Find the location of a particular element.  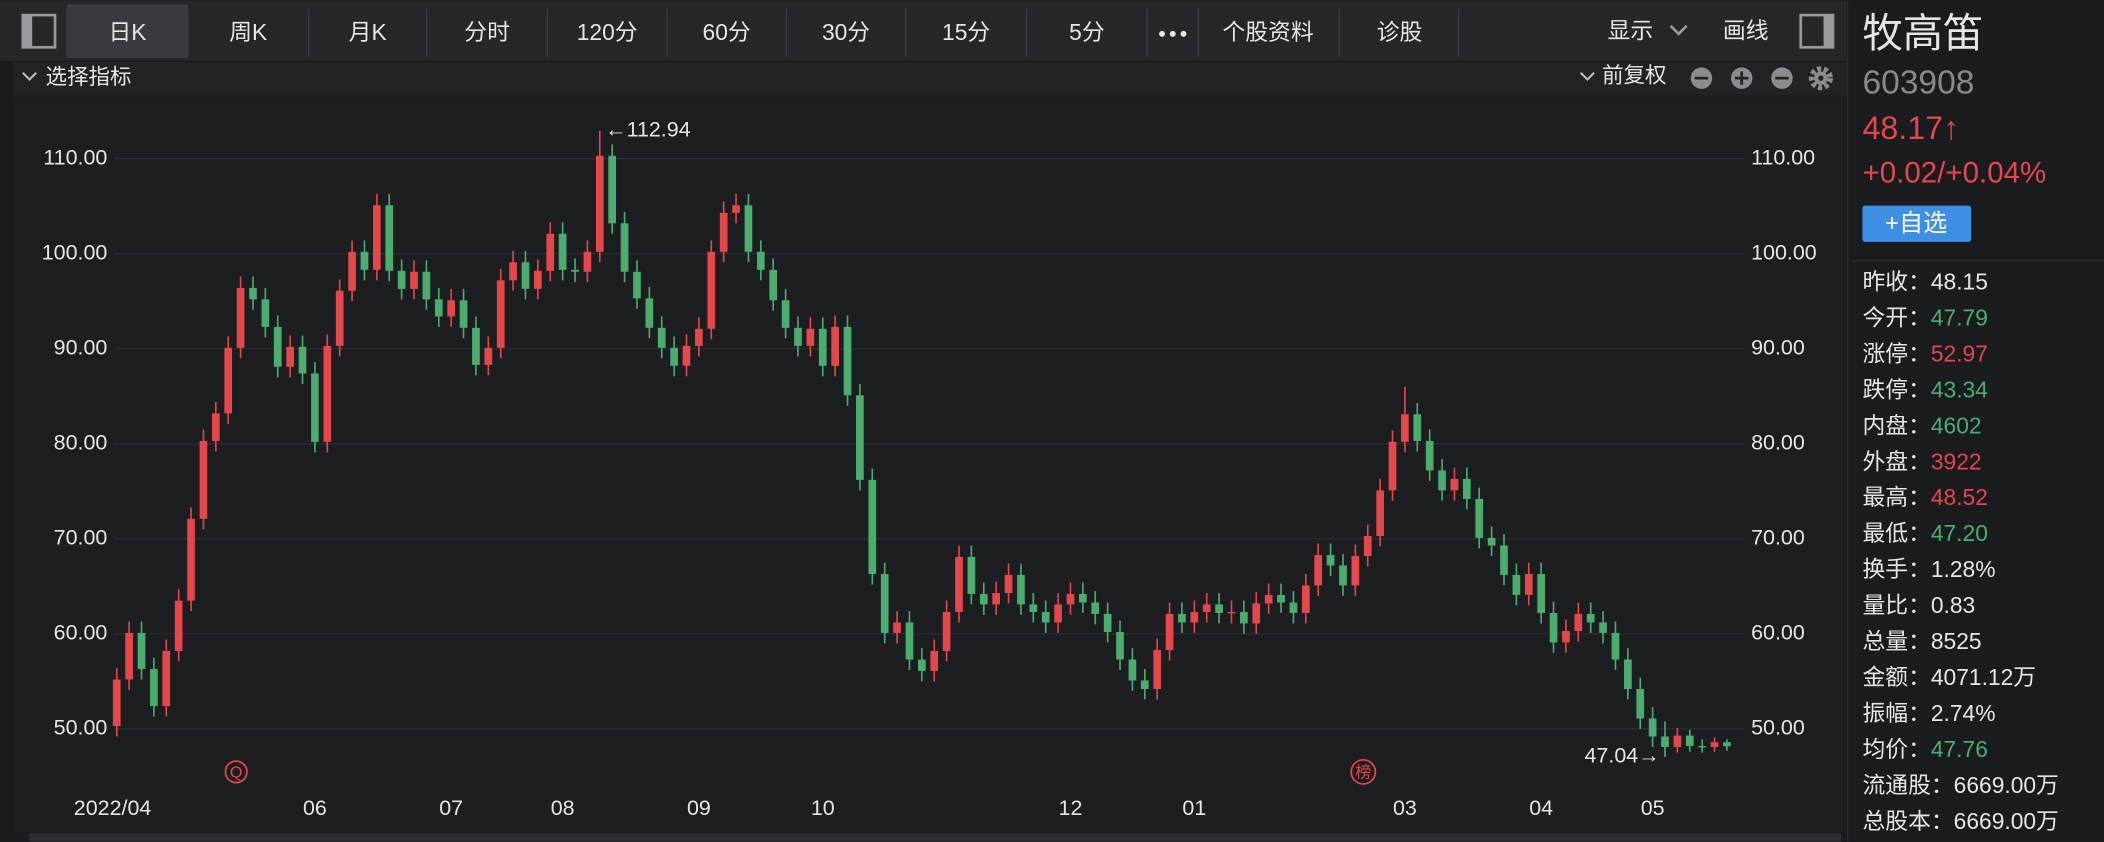

tab: 60分 is located at coordinates (727, 32).